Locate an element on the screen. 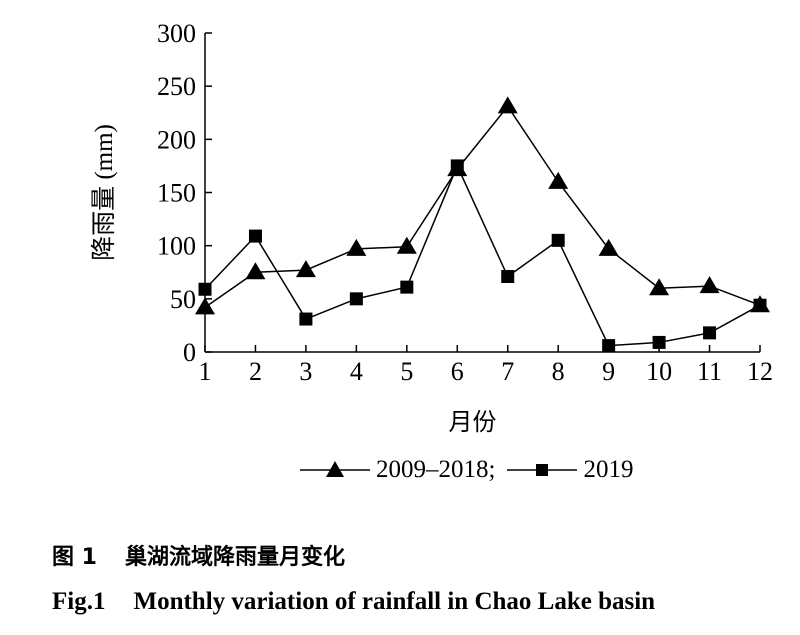  figure-number-chinese: 图 1 is located at coordinates (74, 557).